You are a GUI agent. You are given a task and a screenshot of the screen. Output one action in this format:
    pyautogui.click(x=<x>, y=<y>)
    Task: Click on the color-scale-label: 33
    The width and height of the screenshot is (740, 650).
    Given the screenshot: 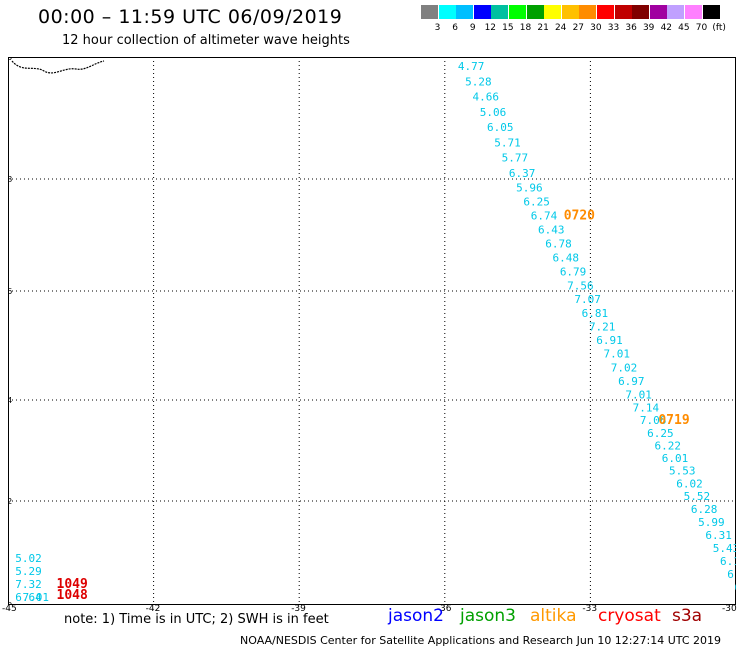 What is the action you would take?
    pyautogui.click(x=613, y=28)
    